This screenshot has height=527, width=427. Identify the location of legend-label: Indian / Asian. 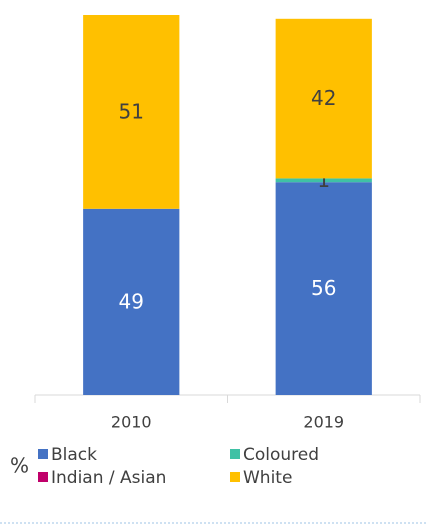
(108, 478).